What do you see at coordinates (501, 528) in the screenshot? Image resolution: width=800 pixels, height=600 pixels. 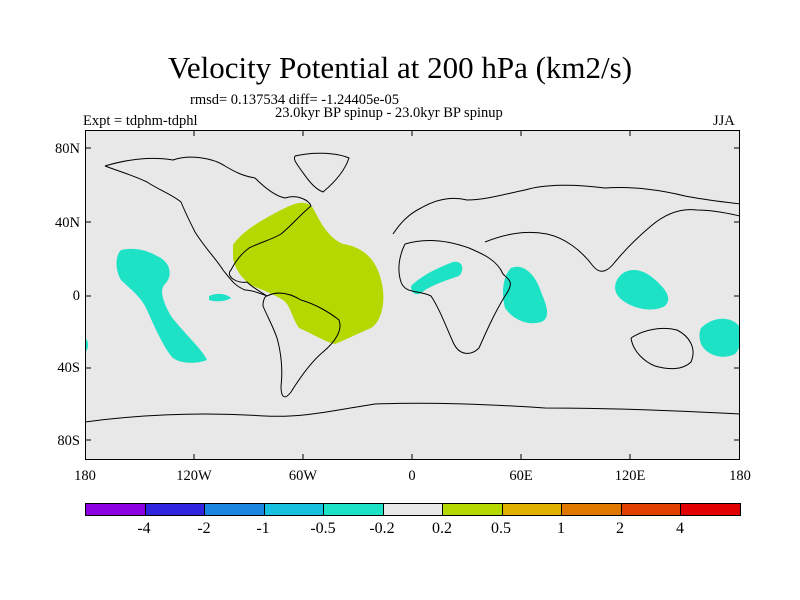 I see `colorbar-label: 0.5` at bounding box center [501, 528].